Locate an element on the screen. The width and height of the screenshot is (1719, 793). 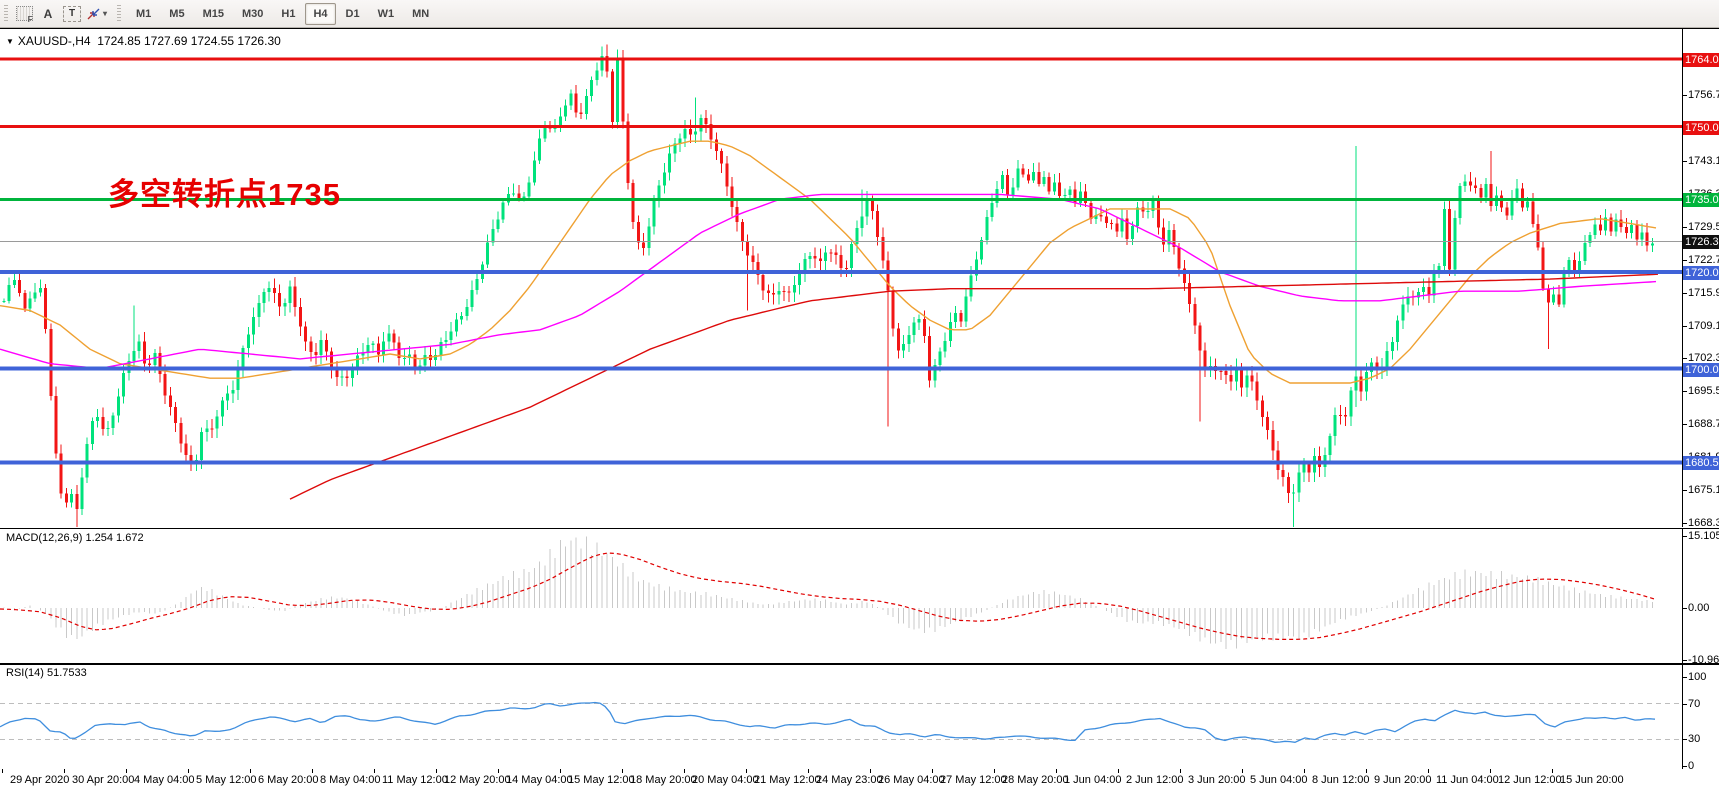
time-axis-label: 12 Jun 12:00 is located at coordinates (1530, 780).